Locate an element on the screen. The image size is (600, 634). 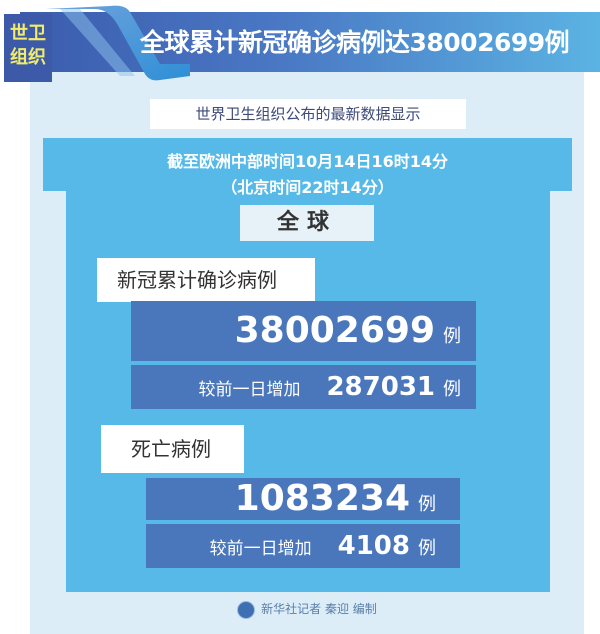
who-badge: 世卫 组织 is located at coordinates (28, 48).